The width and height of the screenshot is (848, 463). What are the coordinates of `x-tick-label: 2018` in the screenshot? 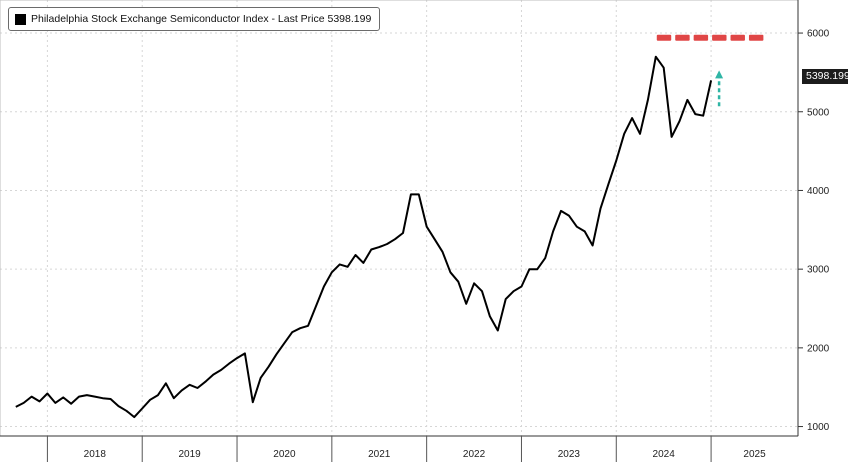 It's located at (95, 454).